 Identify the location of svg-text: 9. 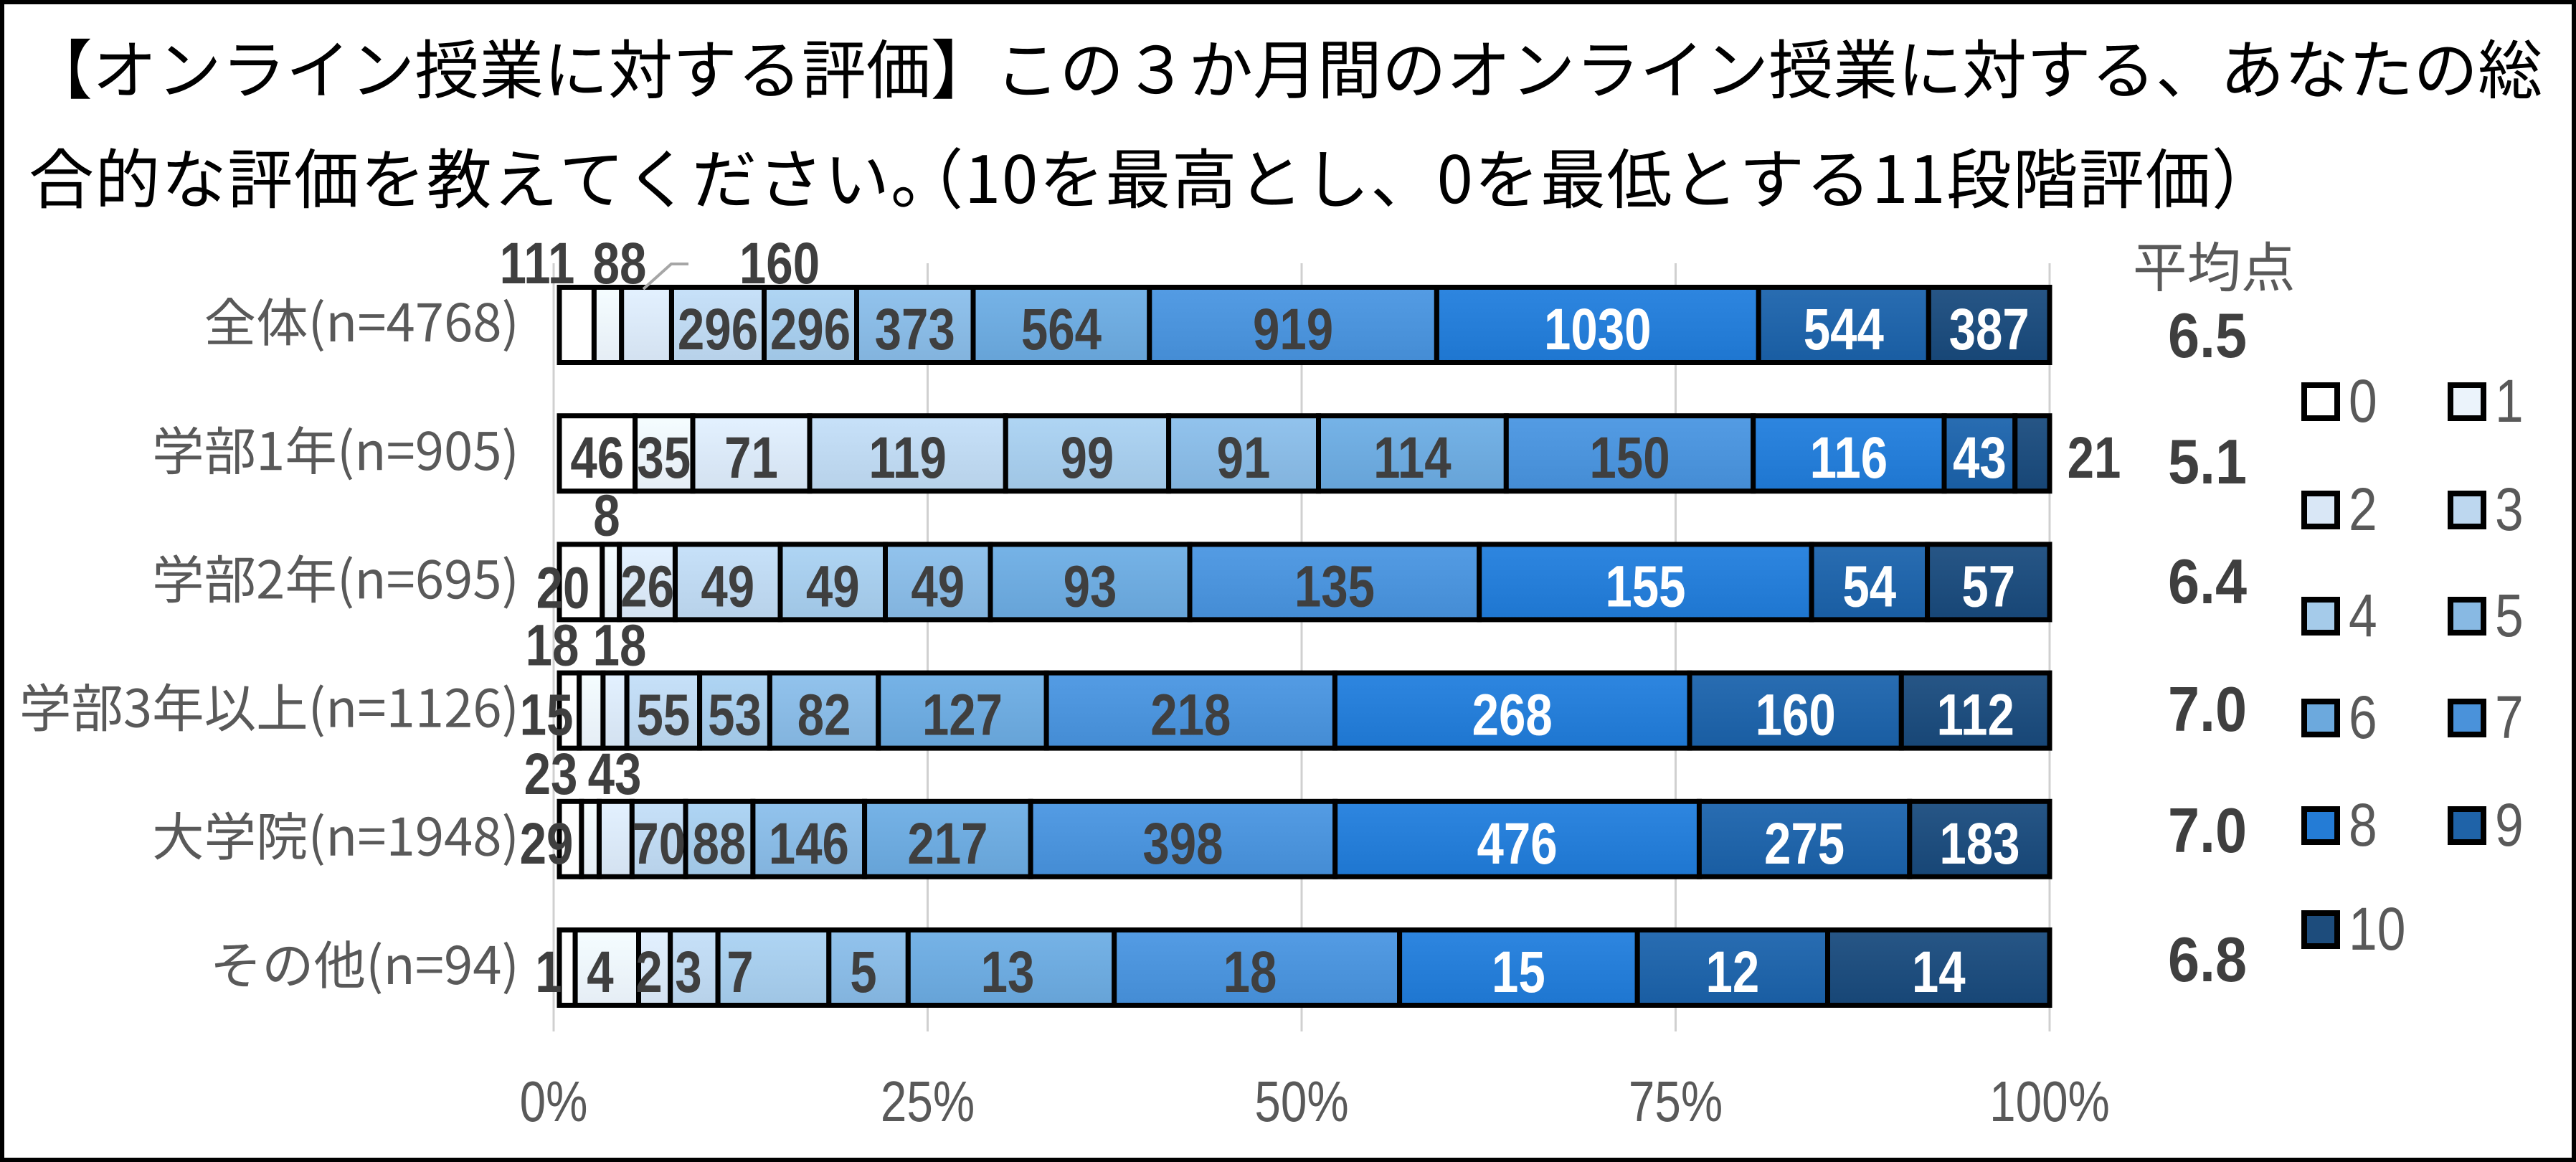
(2509, 824).